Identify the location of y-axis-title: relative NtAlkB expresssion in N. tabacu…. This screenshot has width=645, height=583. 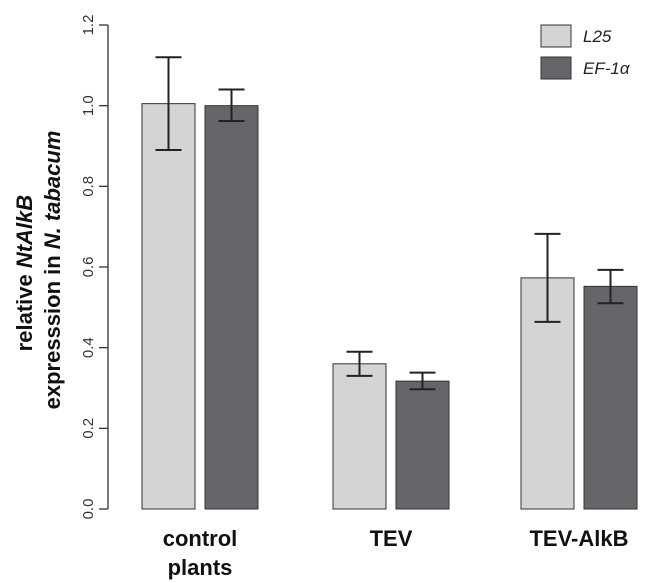
(38, 270).